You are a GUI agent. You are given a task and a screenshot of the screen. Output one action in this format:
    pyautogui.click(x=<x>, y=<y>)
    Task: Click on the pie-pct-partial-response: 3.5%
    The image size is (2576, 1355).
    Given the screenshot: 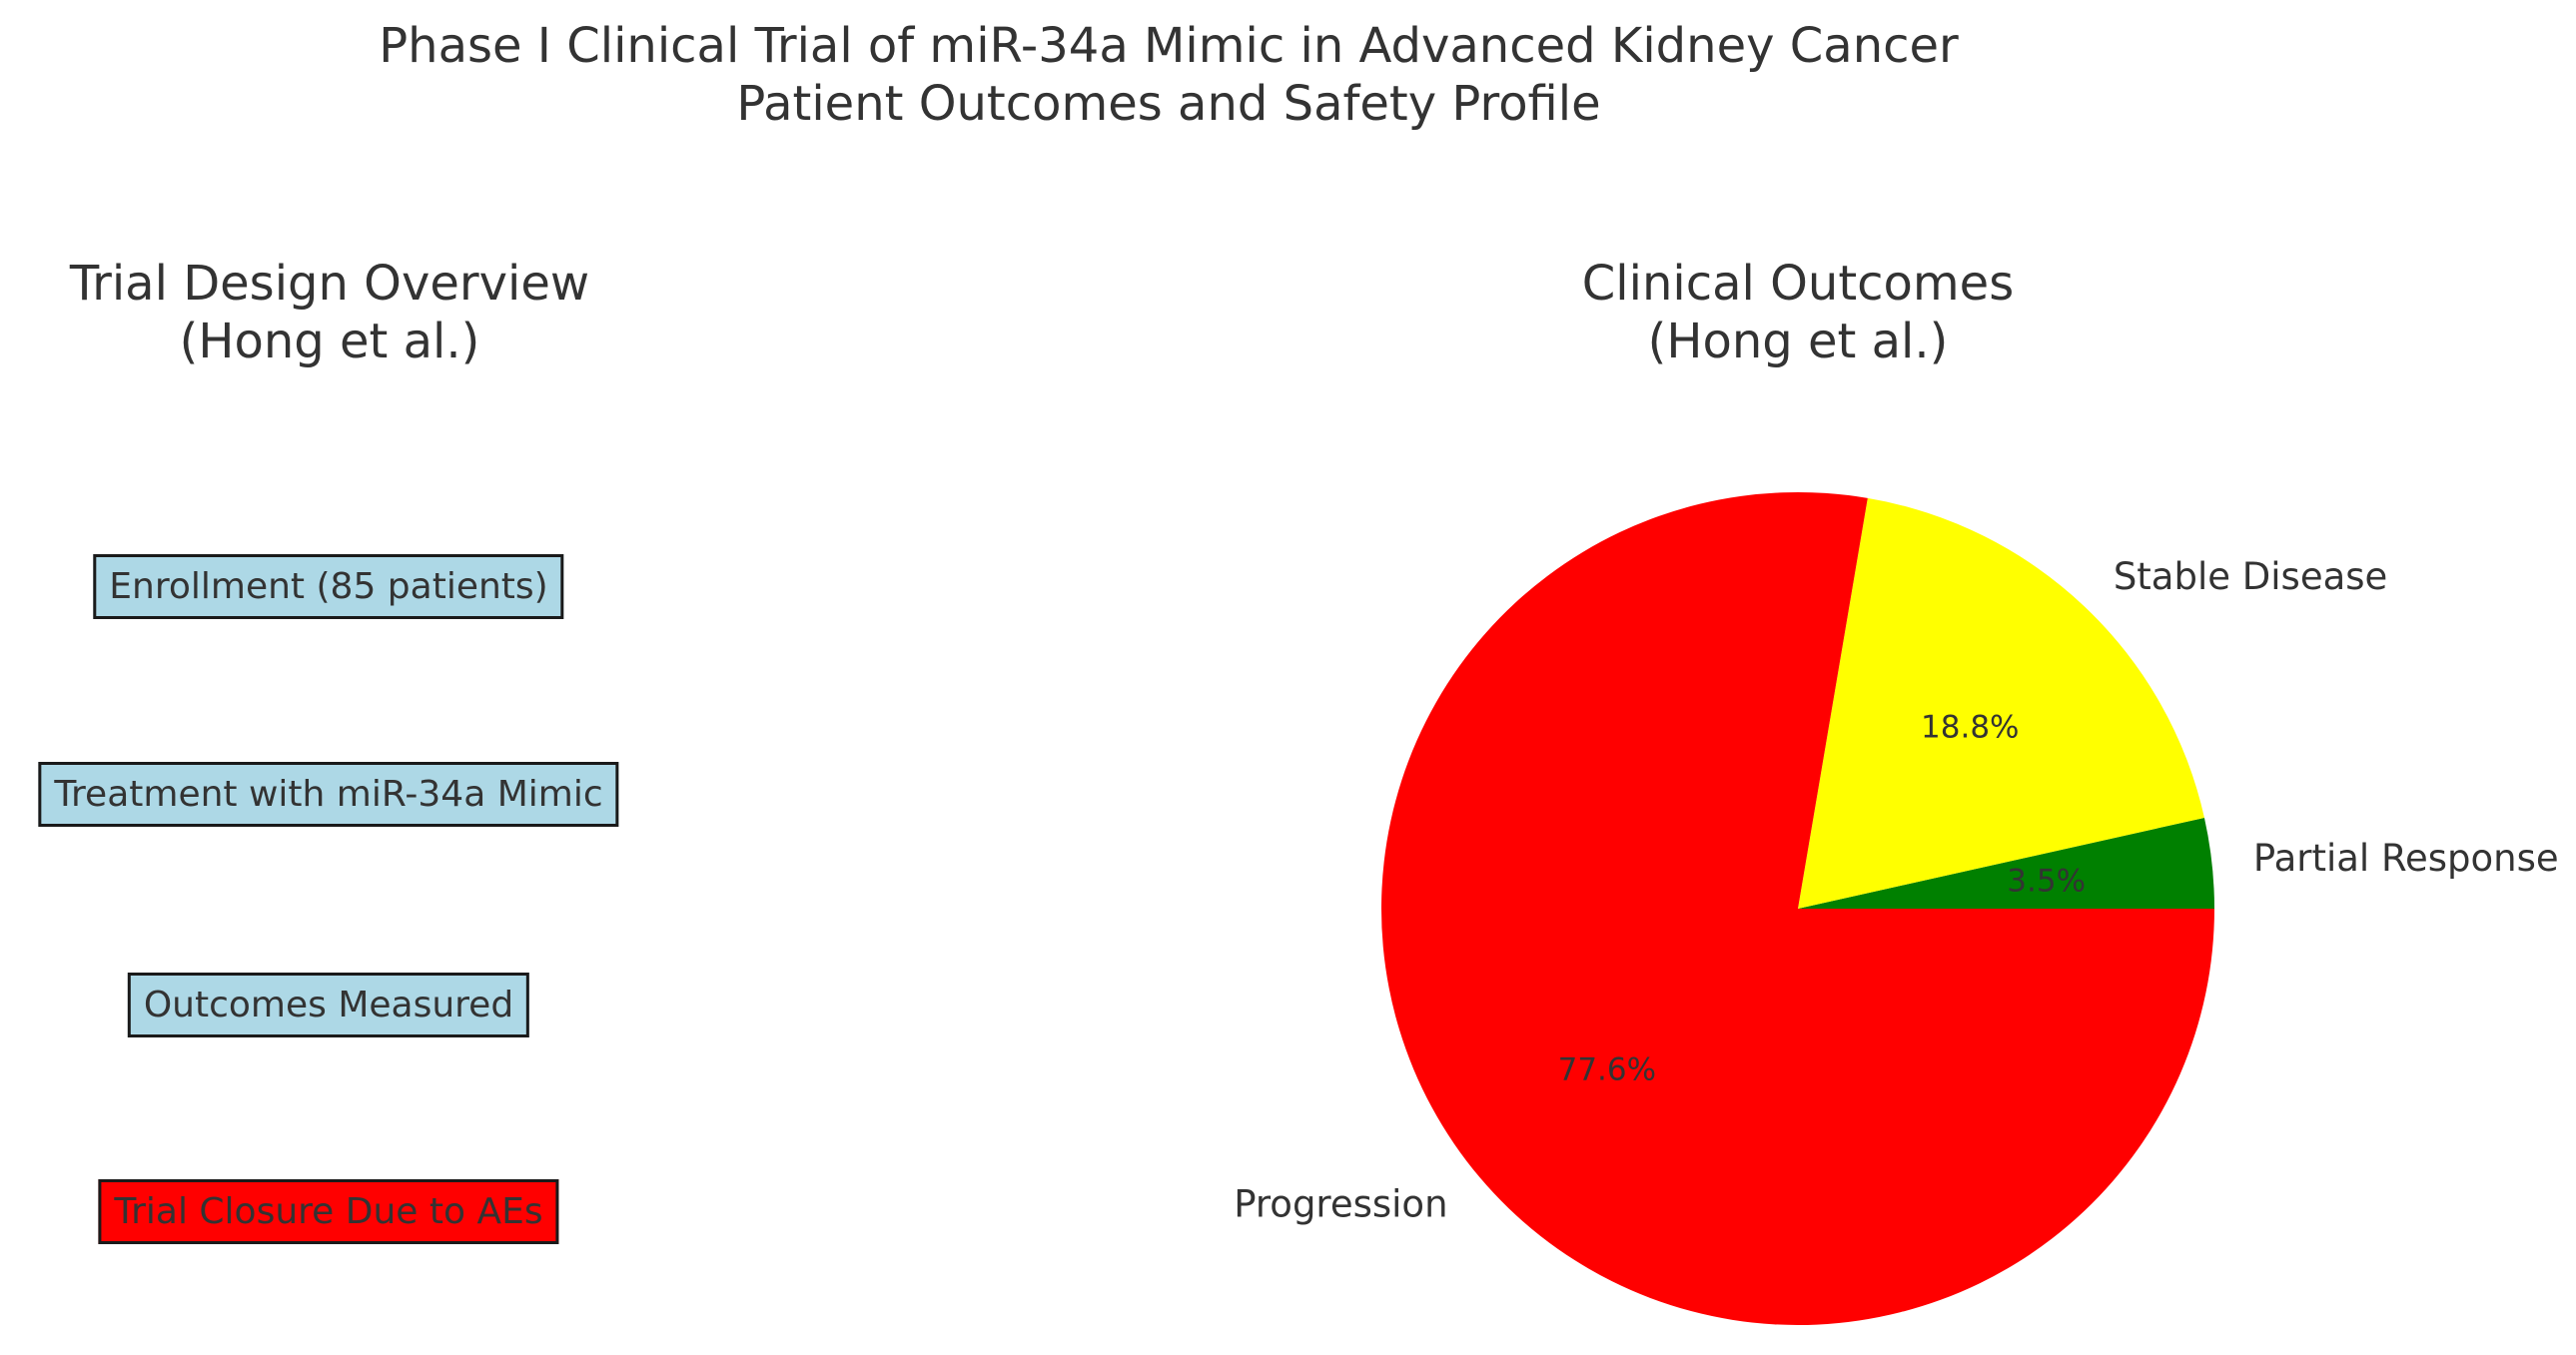 What is the action you would take?
    pyautogui.click(x=2047, y=882)
    